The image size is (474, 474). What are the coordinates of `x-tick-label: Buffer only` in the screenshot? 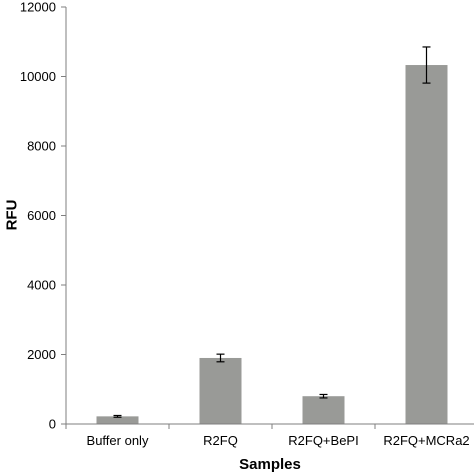 It's located at (118, 440).